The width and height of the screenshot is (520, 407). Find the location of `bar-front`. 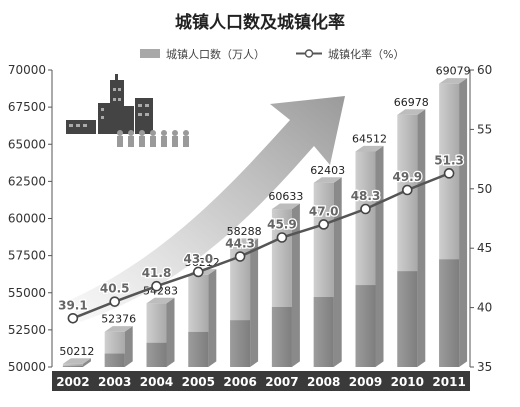

bar-front is located at coordinates (72, 365).